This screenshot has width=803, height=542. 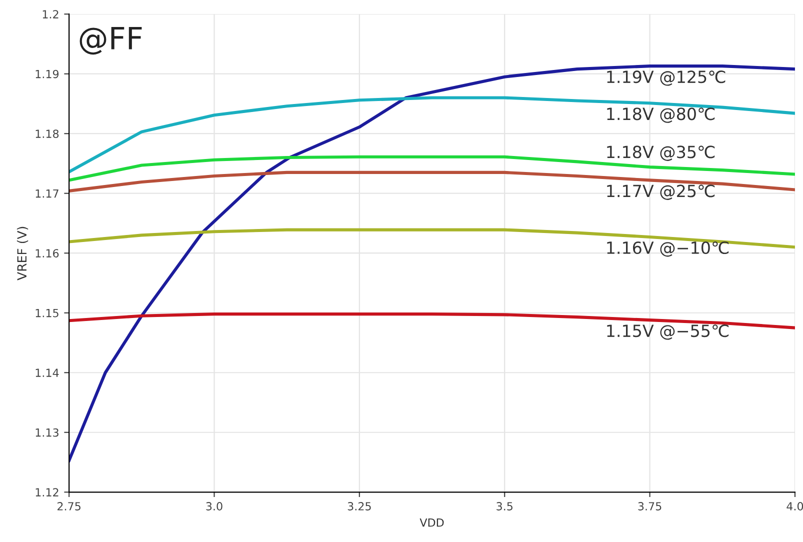 I want to click on y-tick-label: 1.14, so click(x=47, y=372).